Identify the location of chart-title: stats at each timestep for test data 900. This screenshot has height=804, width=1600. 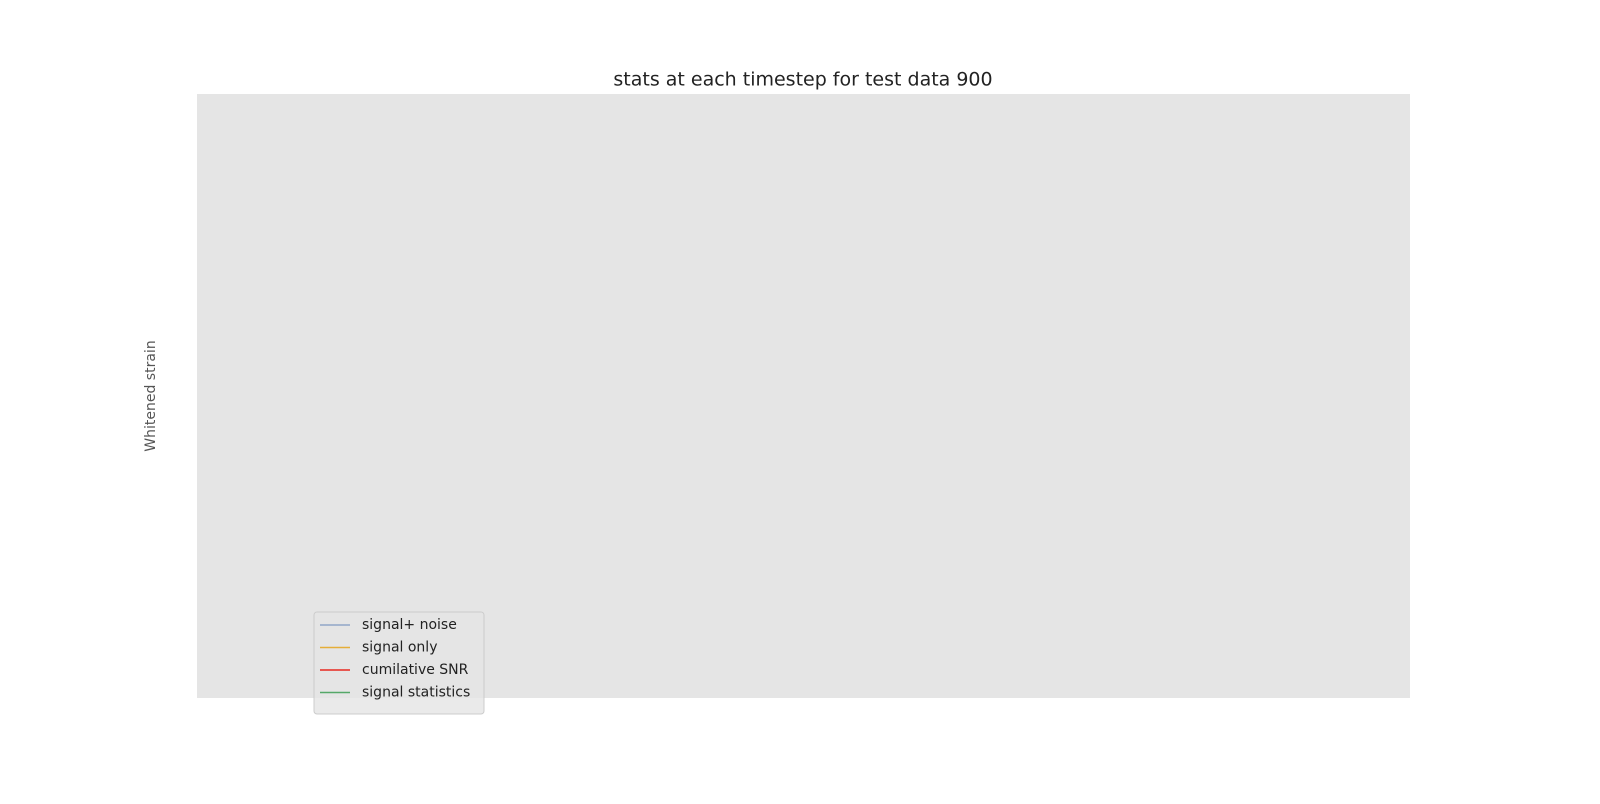
(802, 80).